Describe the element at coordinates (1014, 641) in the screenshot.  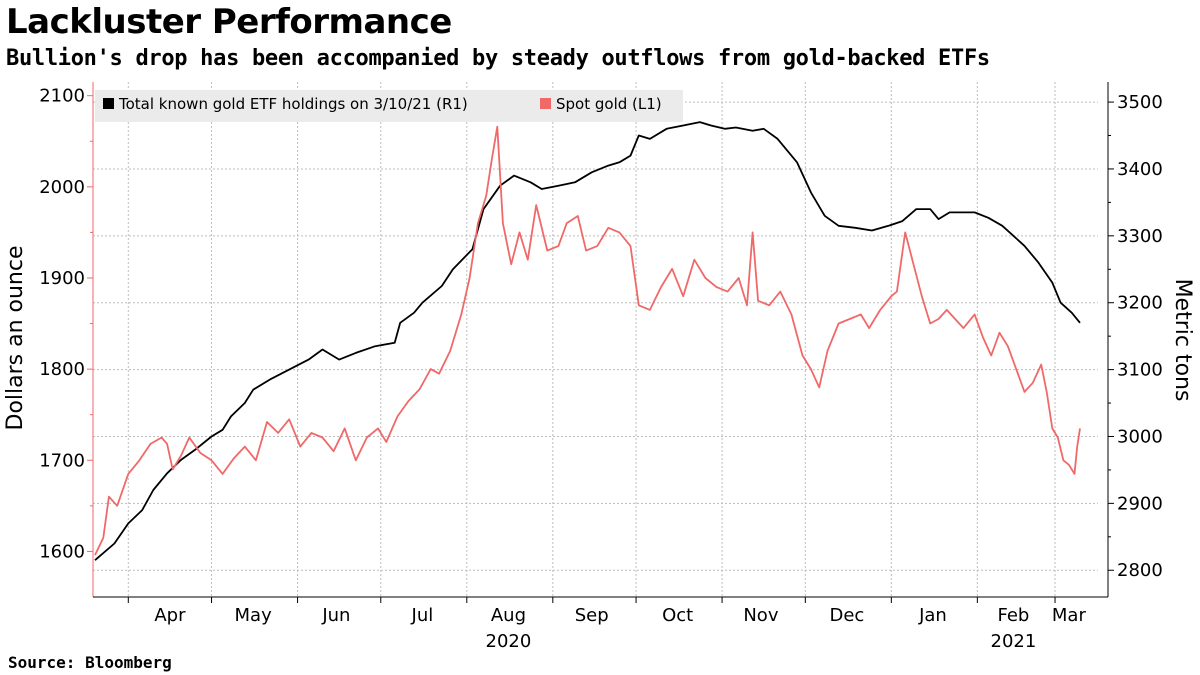
I see `x-axis-year-label: 2021` at that location.